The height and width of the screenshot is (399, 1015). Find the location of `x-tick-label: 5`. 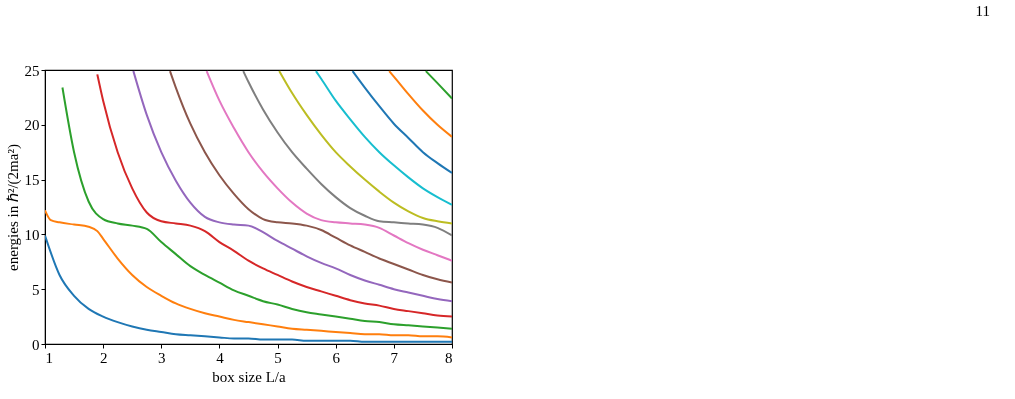

x-tick-label: 5 is located at coordinates (278, 357).